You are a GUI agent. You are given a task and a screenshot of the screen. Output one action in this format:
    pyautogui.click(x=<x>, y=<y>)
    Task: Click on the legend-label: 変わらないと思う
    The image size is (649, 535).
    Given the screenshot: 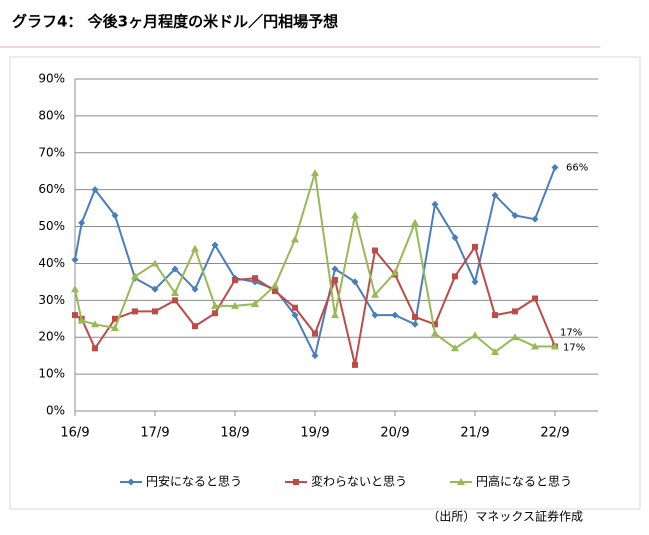 What is the action you would take?
    pyautogui.click(x=359, y=481)
    